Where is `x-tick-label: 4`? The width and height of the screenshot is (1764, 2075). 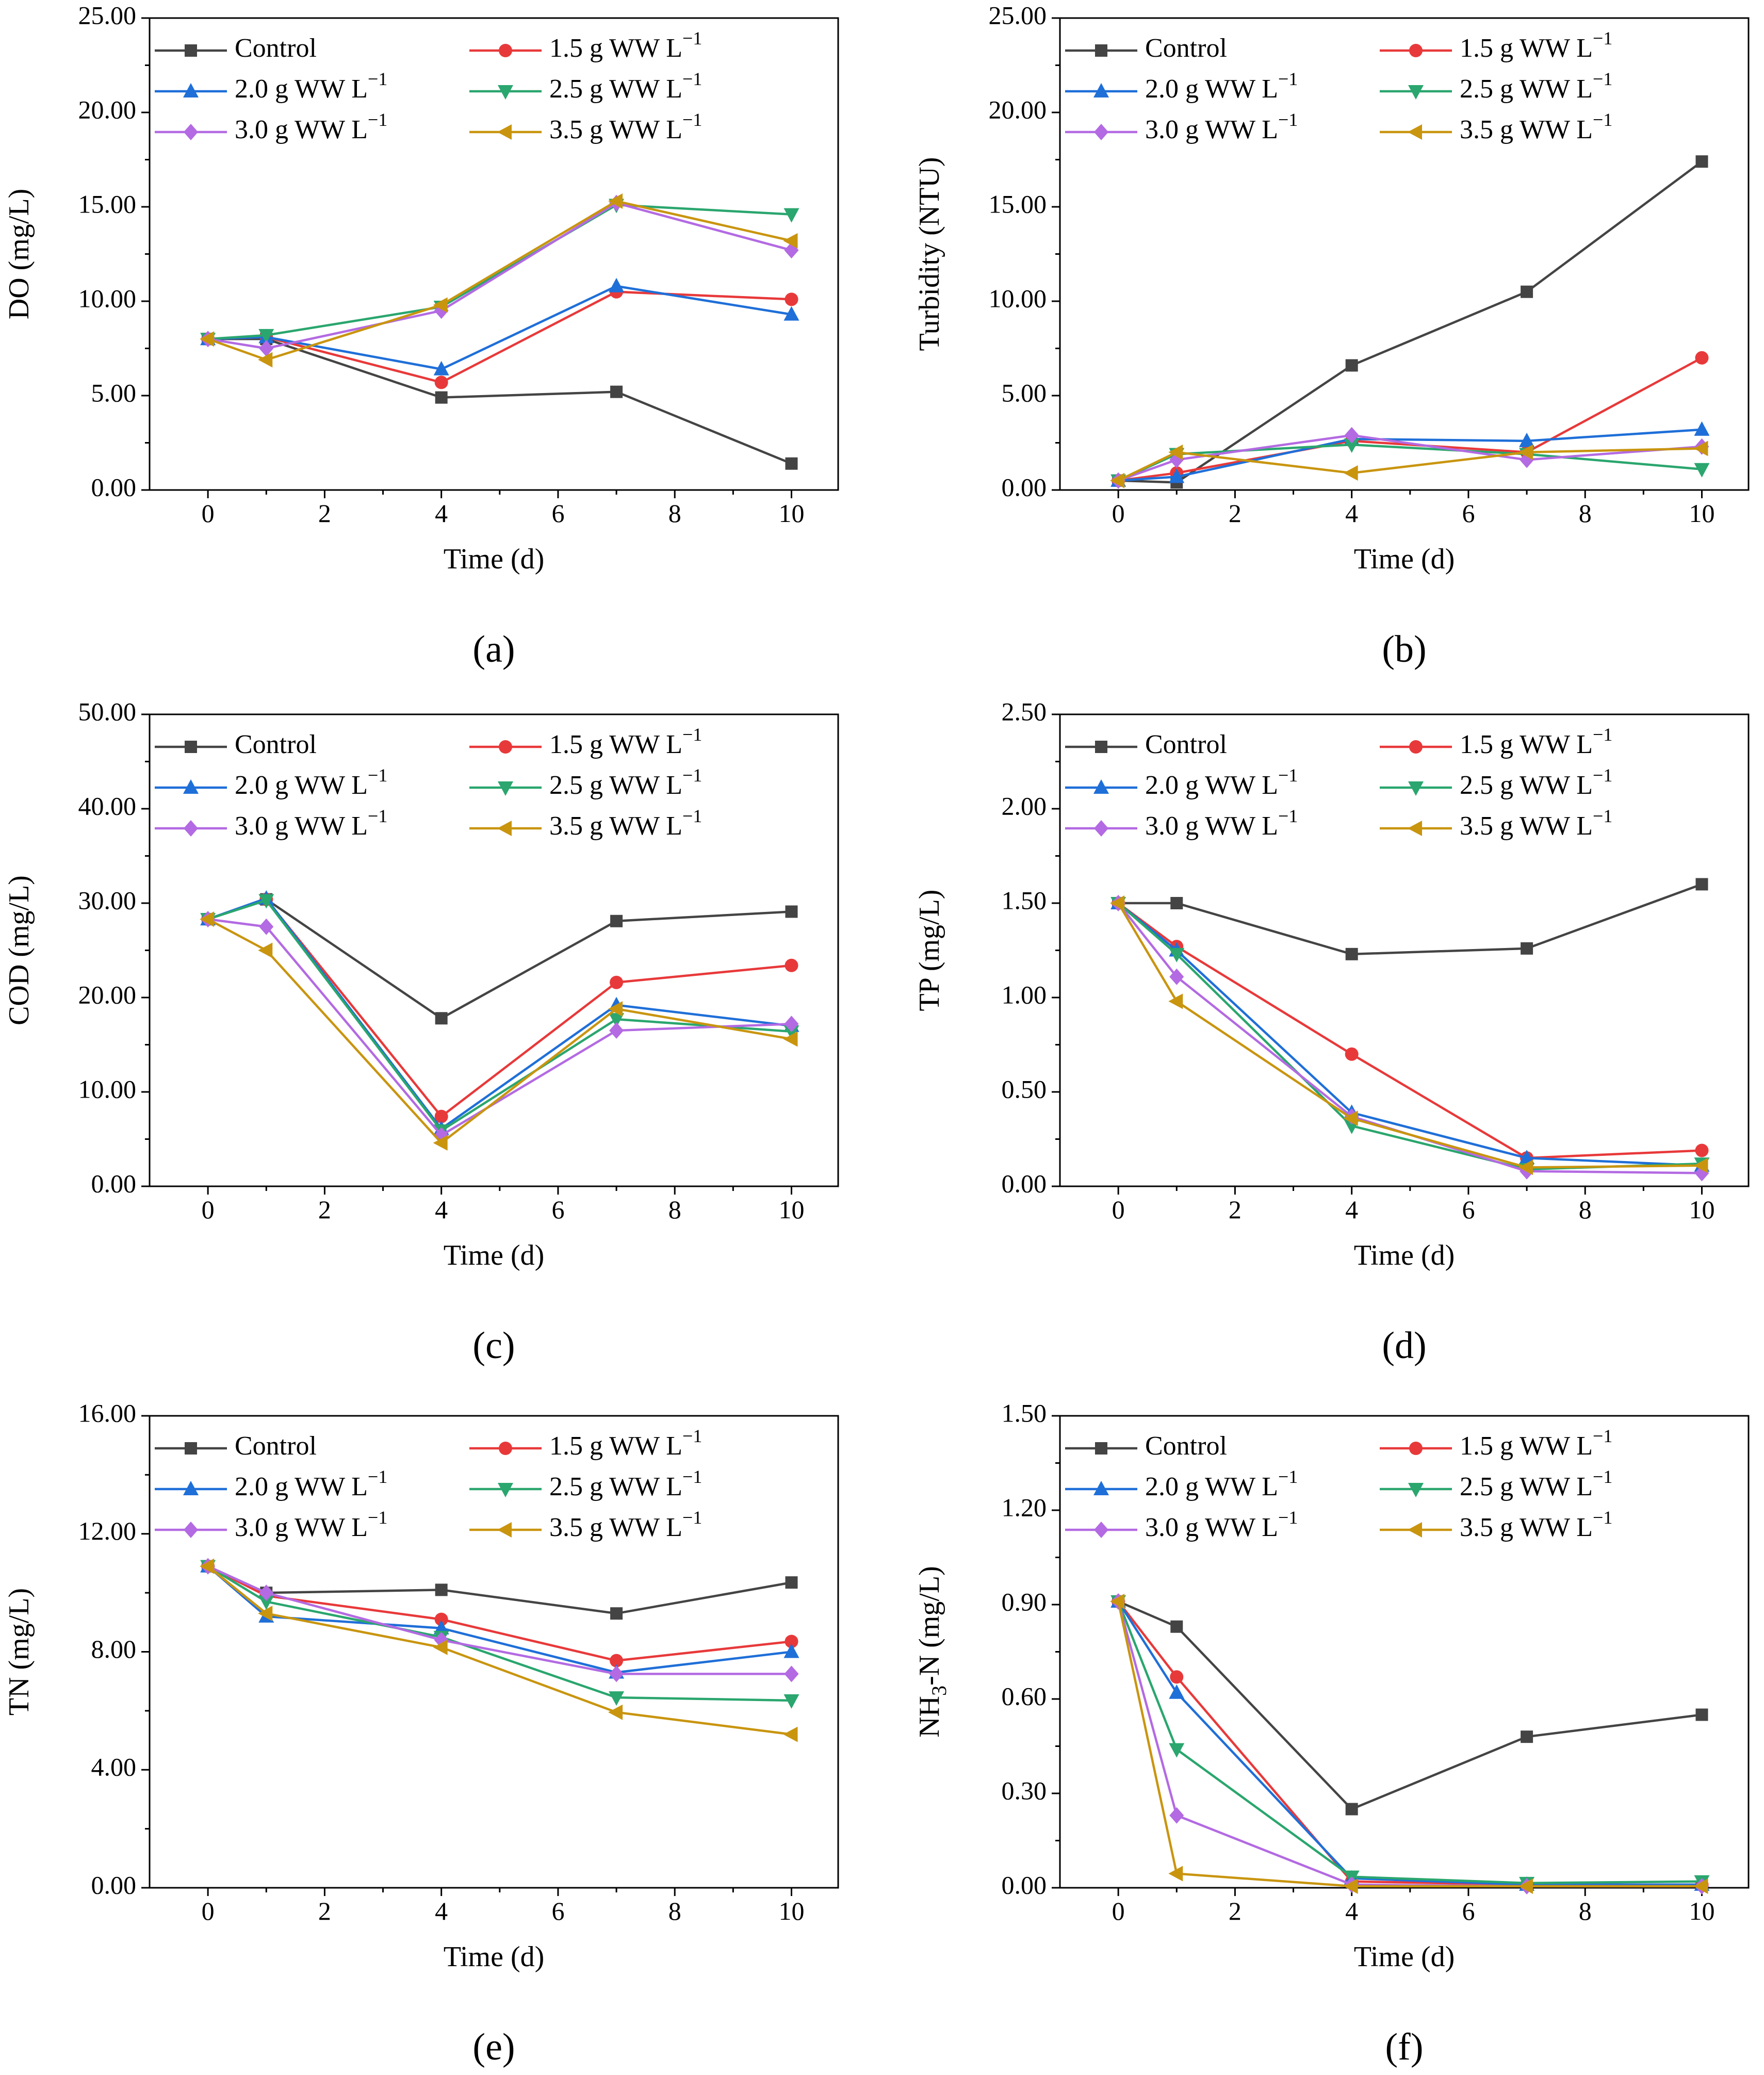
x-tick-label: 4 is located at coordinates (1352, 1911).